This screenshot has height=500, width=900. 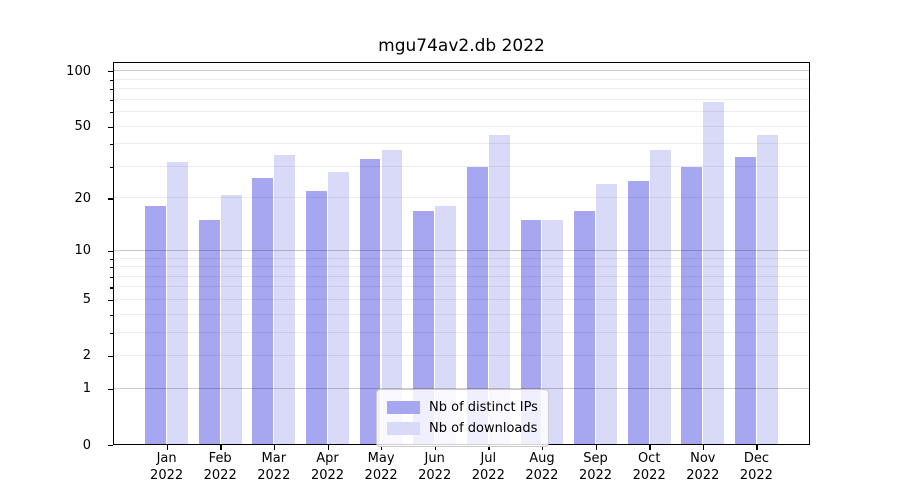 I want to click on y-tick-label-10: 10, so click(x=82, y=251).